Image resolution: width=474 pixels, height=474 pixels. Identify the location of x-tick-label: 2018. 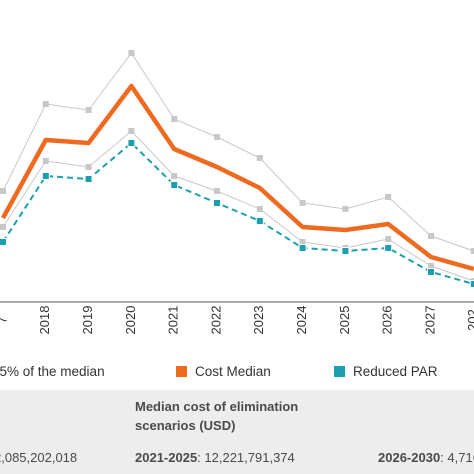
(44, 320).